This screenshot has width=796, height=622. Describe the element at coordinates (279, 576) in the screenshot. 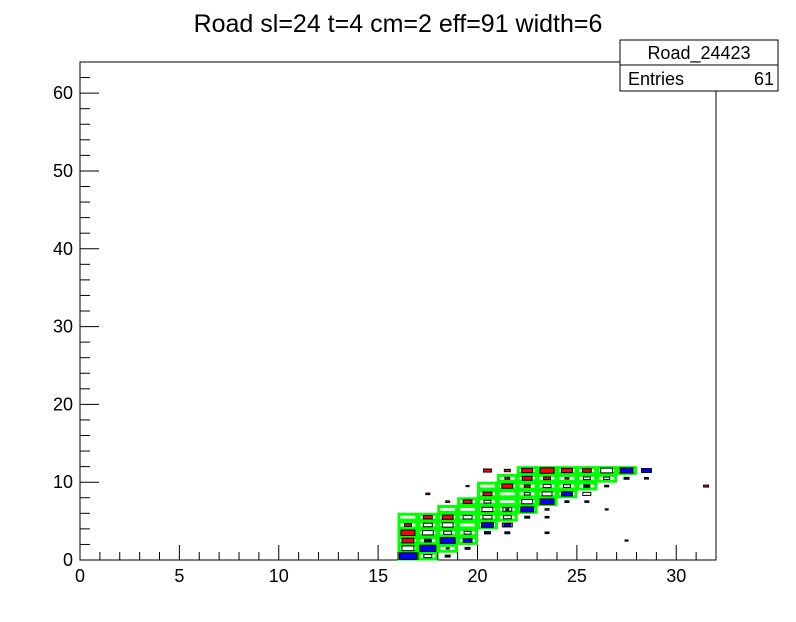

I see `x-tick-label: 10` at that location.